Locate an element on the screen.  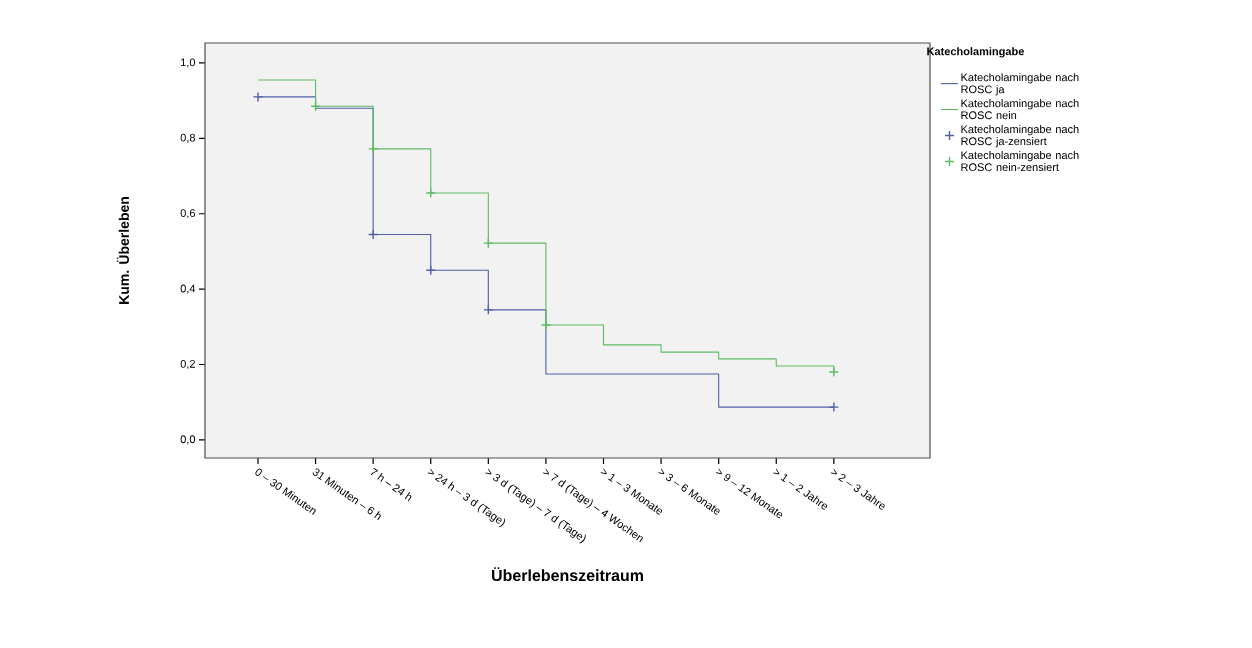
x-axis-title: Überlebenszeitraum is located at coordinates (567, 574).